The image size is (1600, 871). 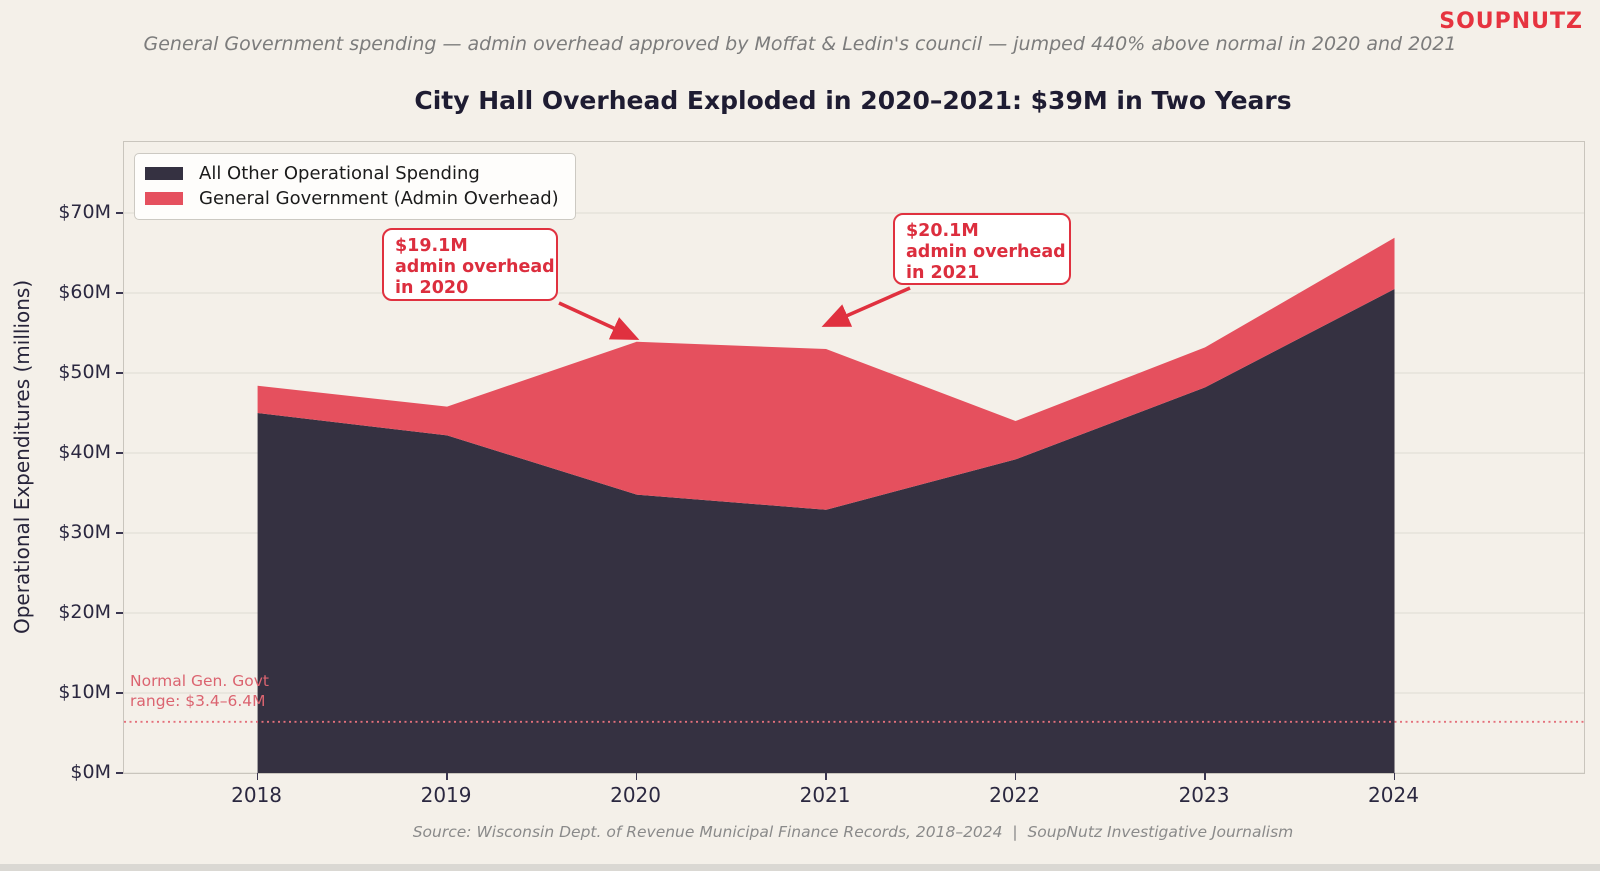 I want to click on y-tick-label: $20M, so click(x=84, y=612).